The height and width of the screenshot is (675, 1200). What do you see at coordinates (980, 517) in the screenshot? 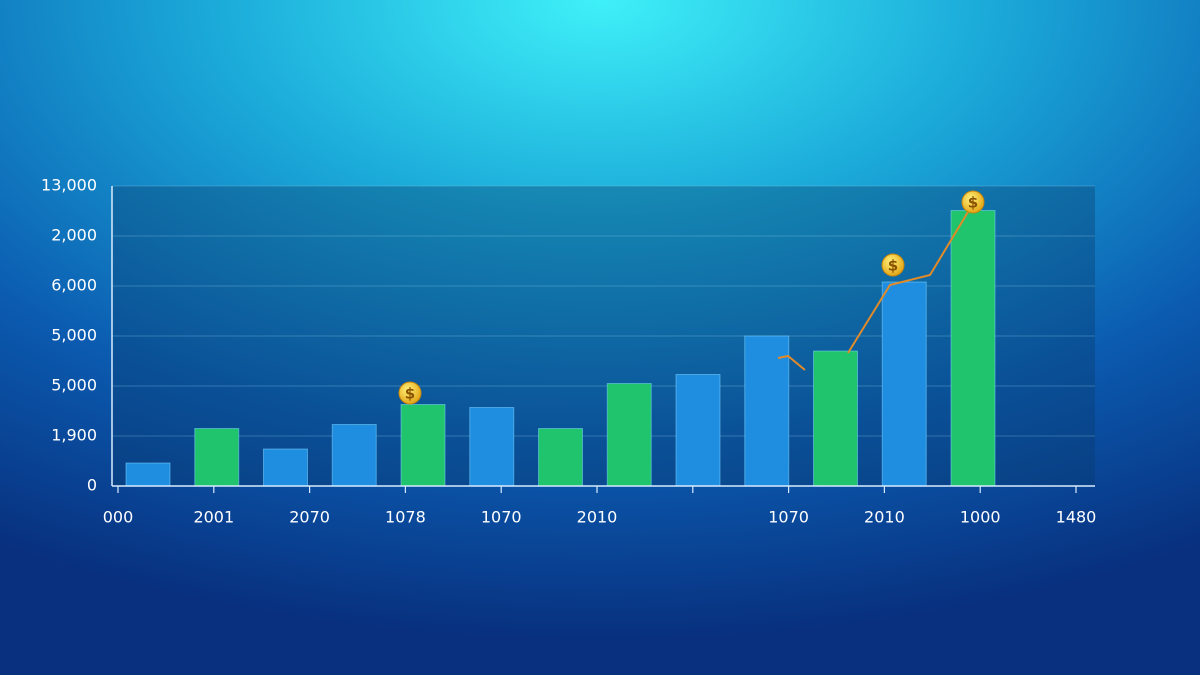
I see `x-tick-label: 1000` at bounding box center [980, 517].